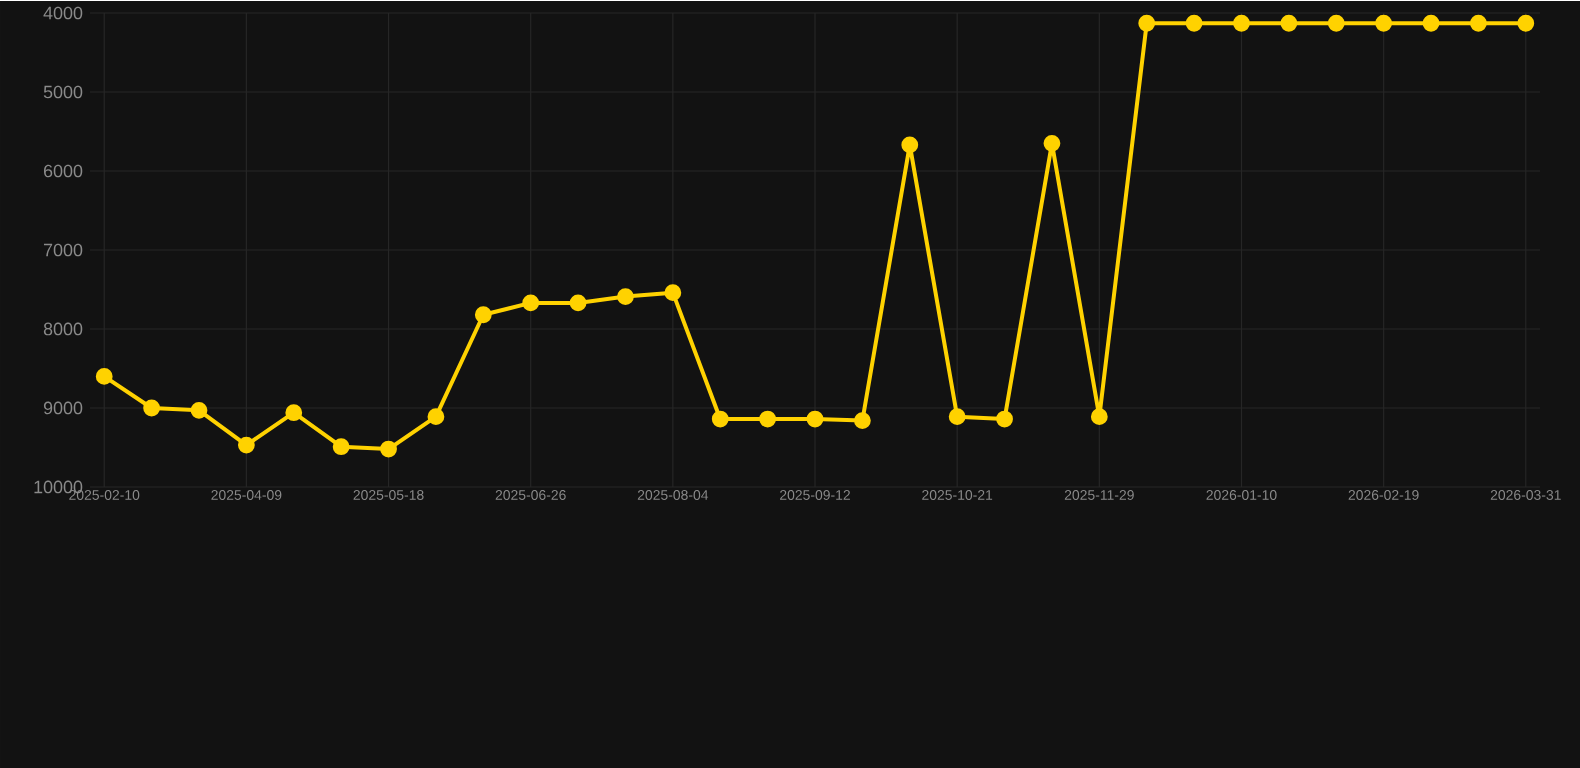 The image size is (1580, 768). What do you see at coordinates (58, 486) in the screenshot?
I see `y-tick-label: 10000` at bounding box center [58, 486].